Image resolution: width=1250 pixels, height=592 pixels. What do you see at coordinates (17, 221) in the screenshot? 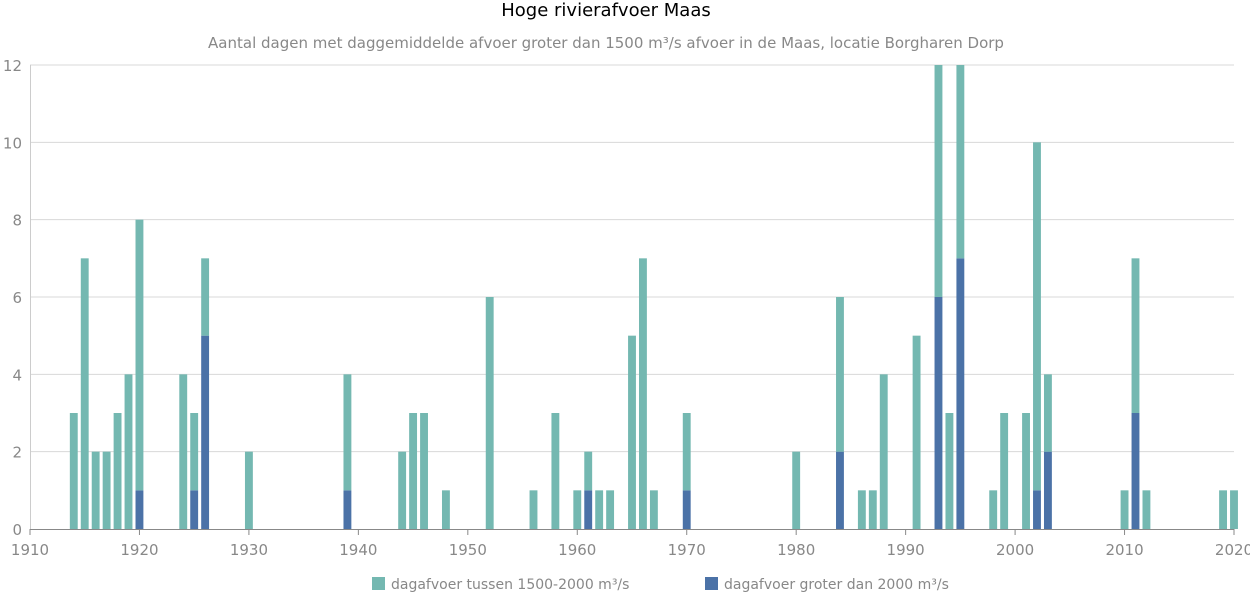
I see `y-tick-label: 8` at bounding box center [17, 221].